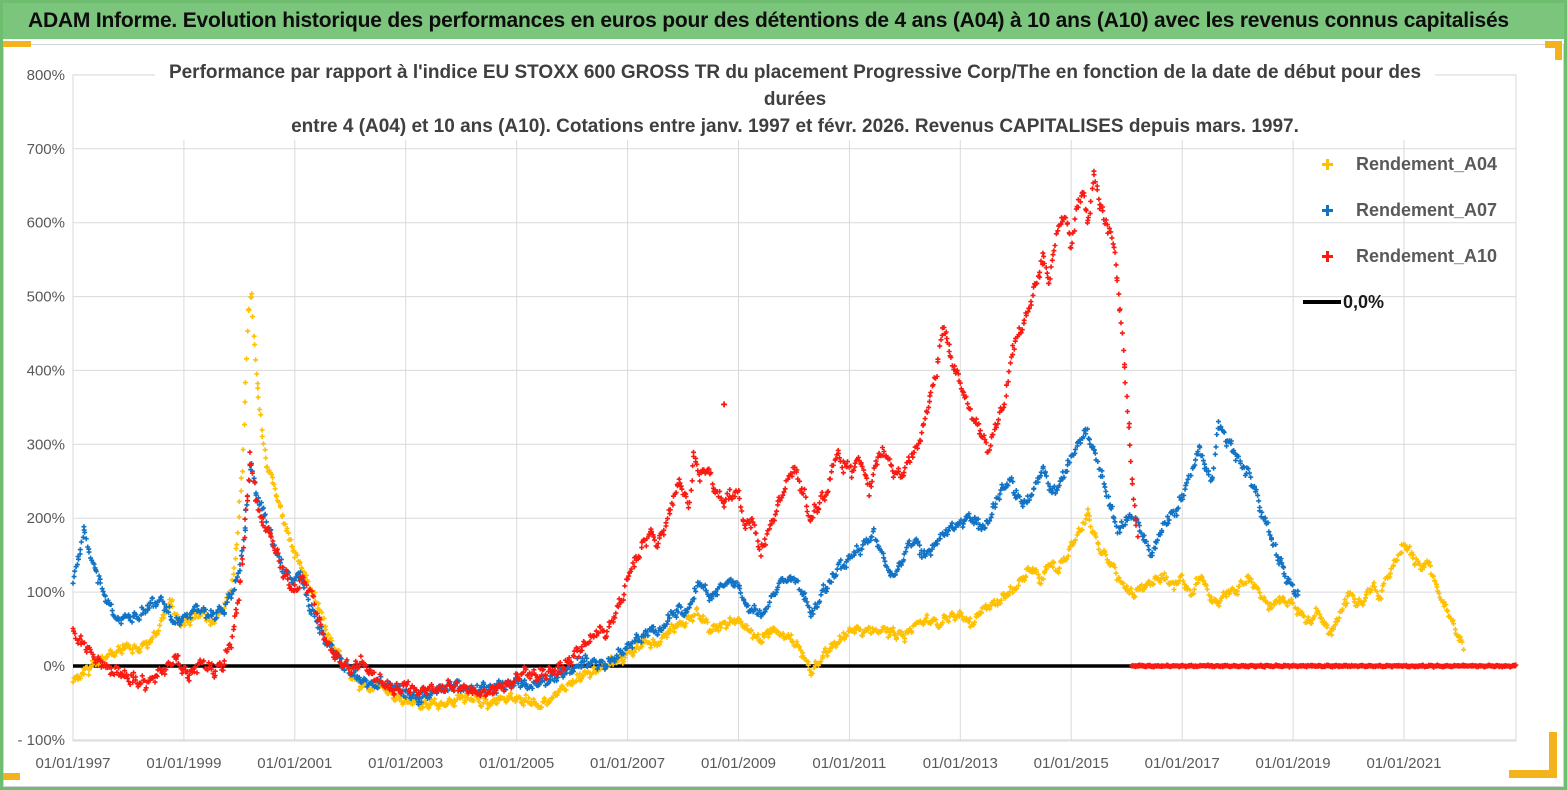 The width and height of the screenshot is (1567, 790). I want to click on y-tick-label: - 100%, so click(41, 740).